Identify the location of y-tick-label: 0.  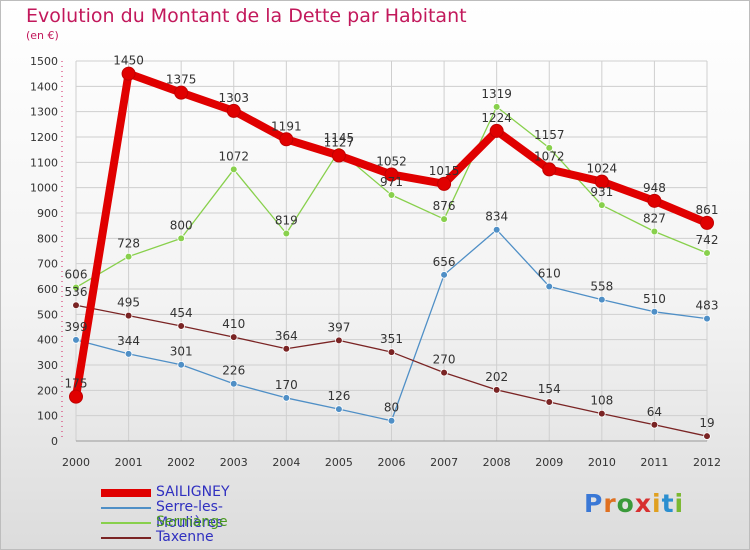
(54, 441).